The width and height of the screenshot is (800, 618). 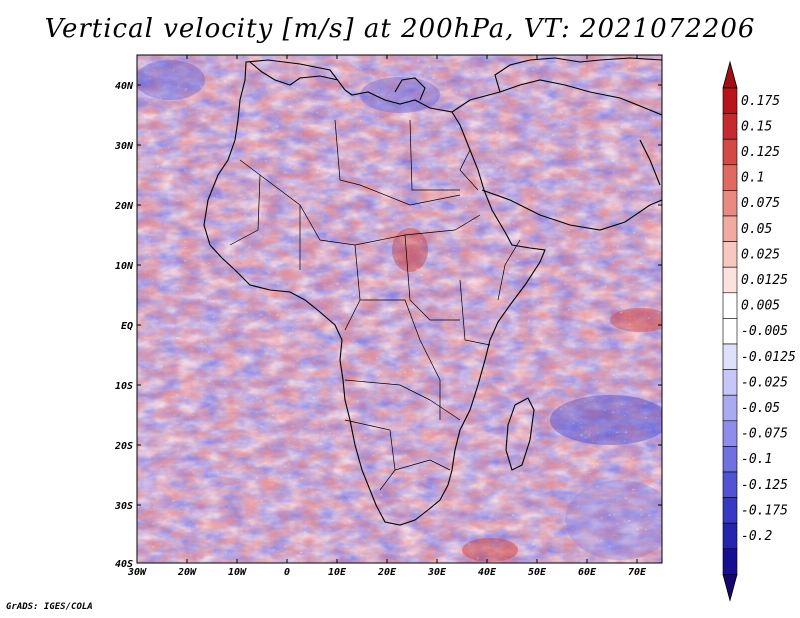 What do you see at coordinates (760, 408) in the screenshot?
I see `colorbar-label: -0.05` at bounding box center [760, 408].